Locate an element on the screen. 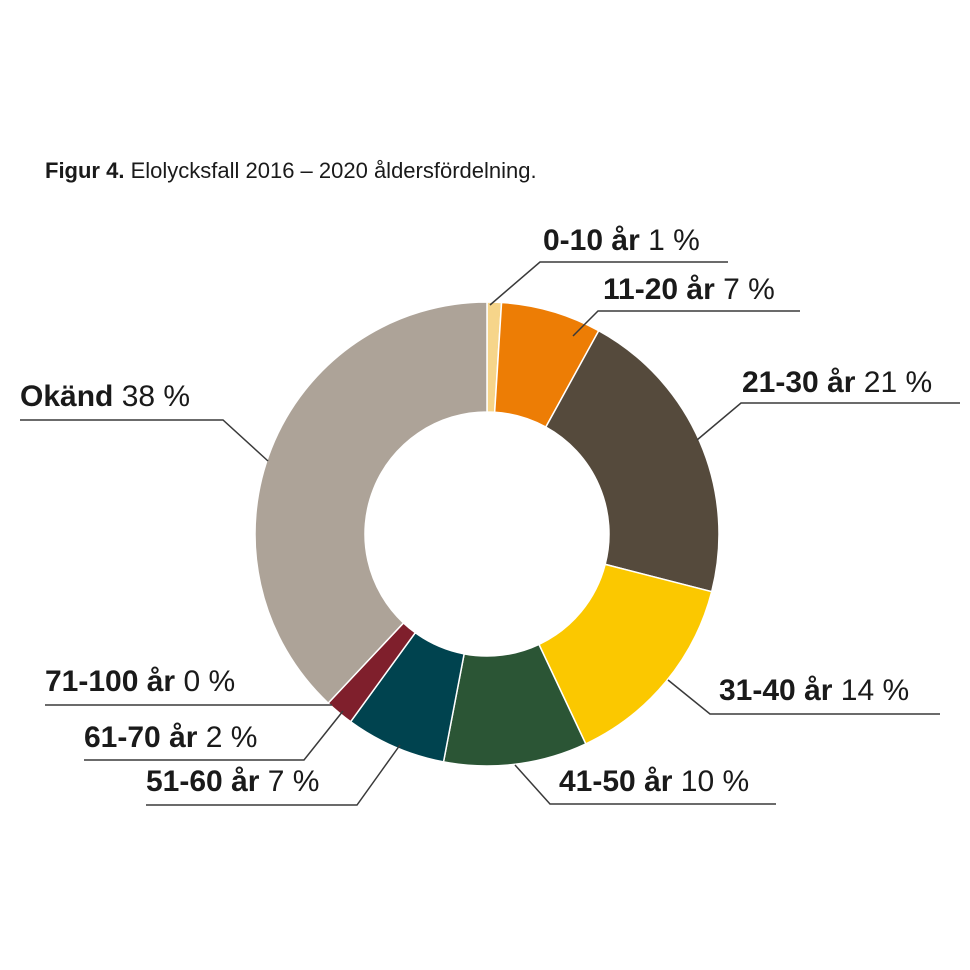  label-category: 41-50 år is located at coordinates (616, 781).